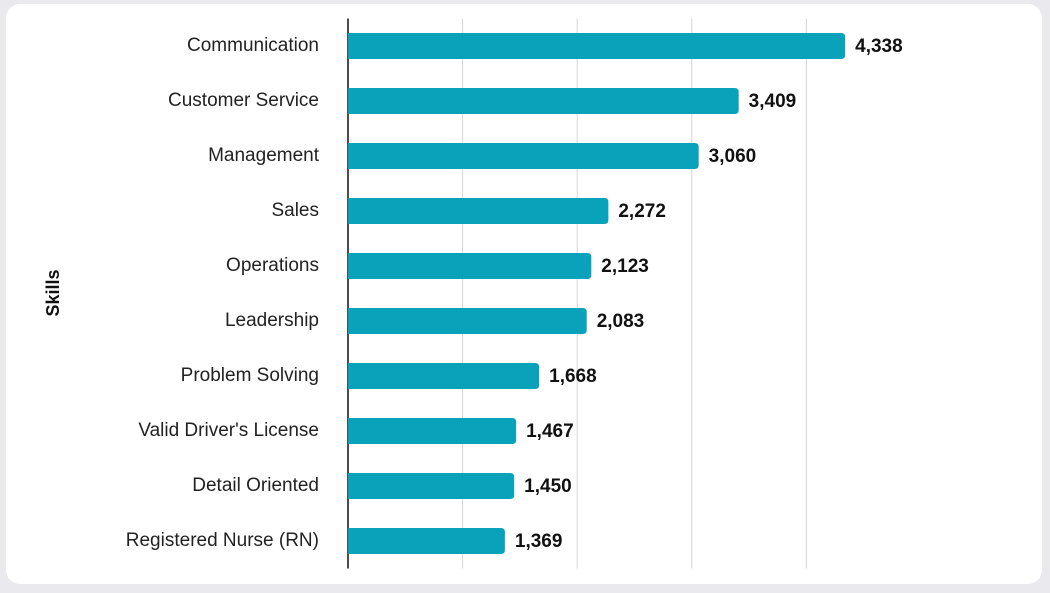 The image size is (1050, 593). Describe the element at coordinates (53, 292) in the screenshot. I see `y-axis-label: Skills` at that location.